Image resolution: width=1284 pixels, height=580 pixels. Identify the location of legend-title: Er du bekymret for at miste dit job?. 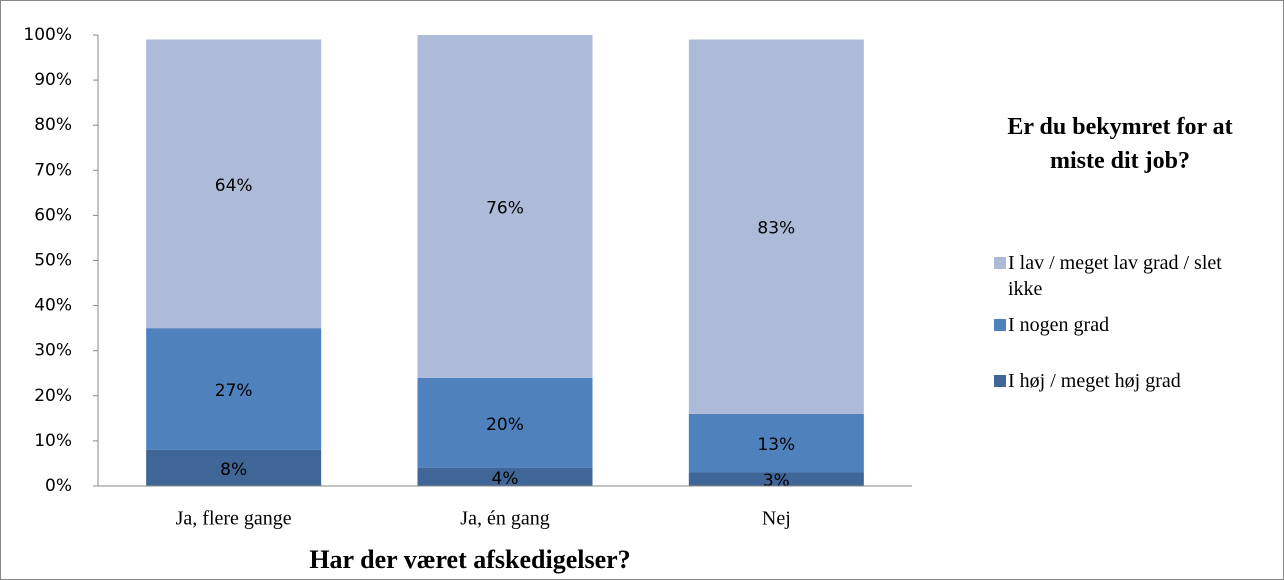
(1120, 144).